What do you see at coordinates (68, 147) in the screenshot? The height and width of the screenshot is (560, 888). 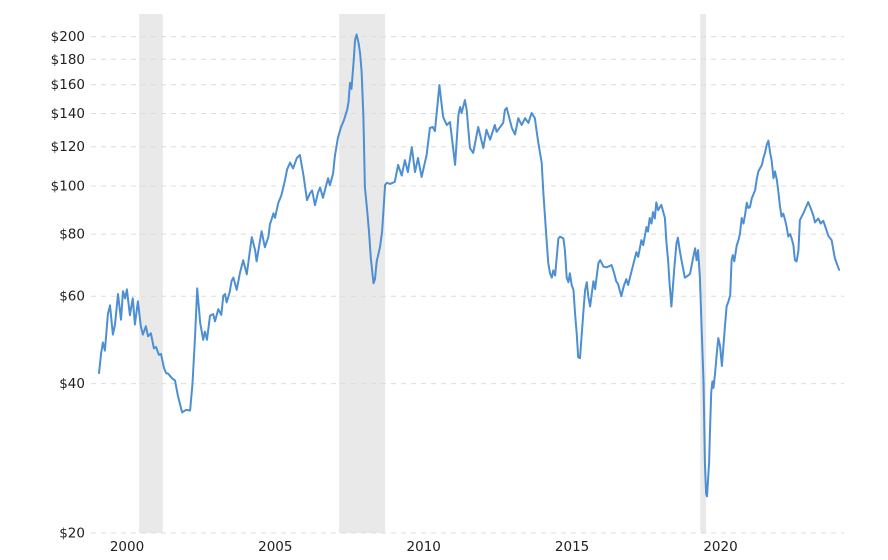 I see `y-axis-label-120: $120` at bounding box center [68, 147].